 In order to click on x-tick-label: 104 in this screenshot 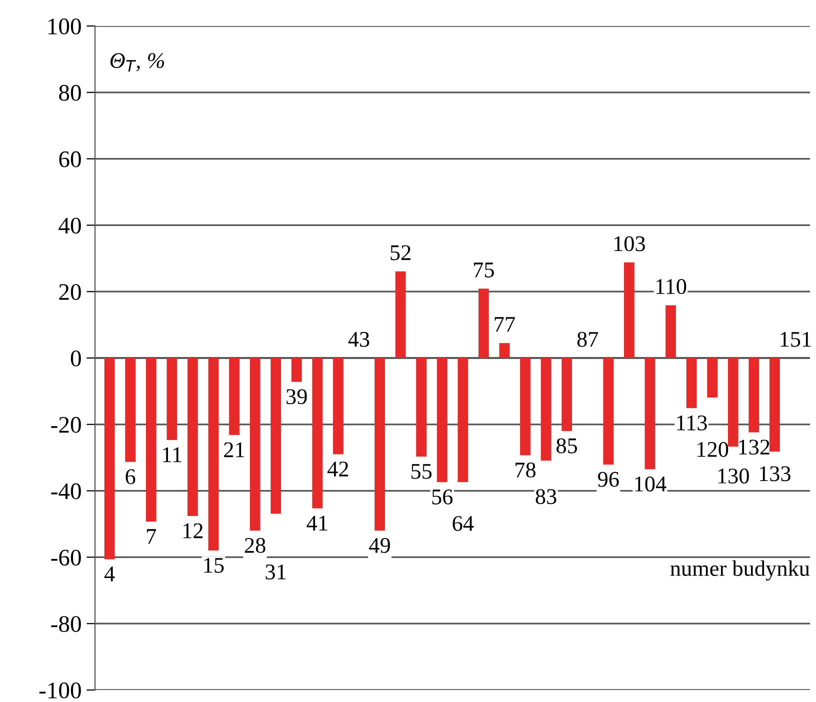, I will do `click(650, 484)`.